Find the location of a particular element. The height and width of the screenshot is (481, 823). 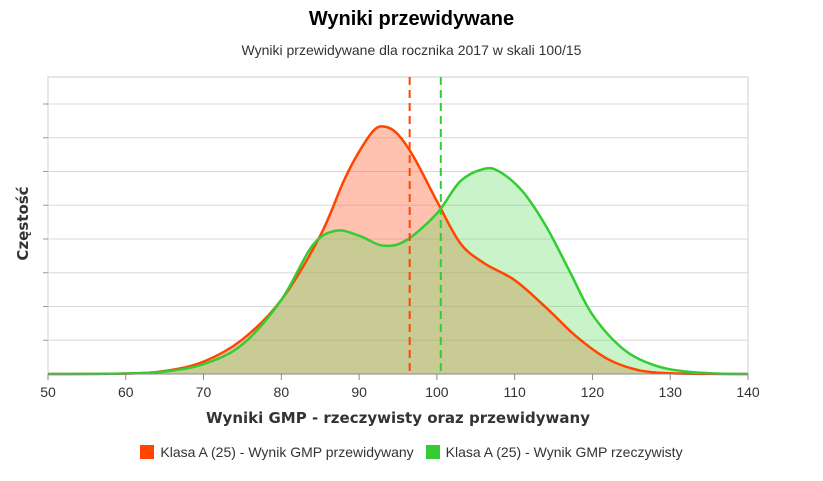

x-tick-label: 120 is located at coordinates (593, 392).